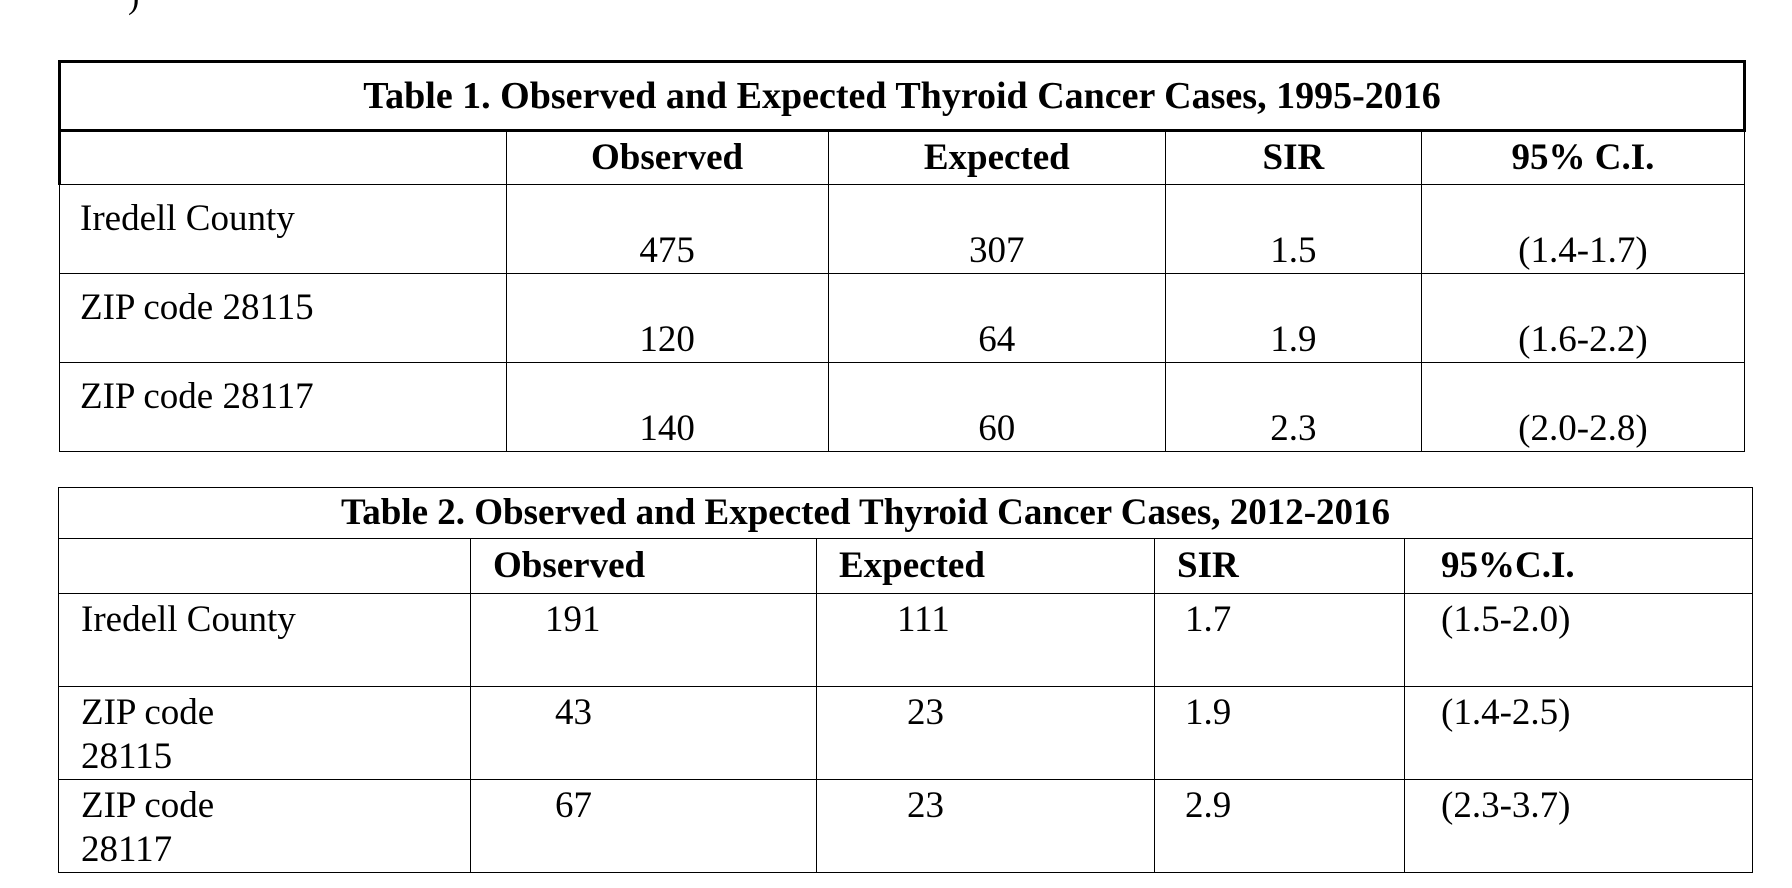 The height and width of the screenshot is (888, 1792). Describe the element at coordinates (997, 407) in the screenshot. I see `expected-cell: 60` at that location.